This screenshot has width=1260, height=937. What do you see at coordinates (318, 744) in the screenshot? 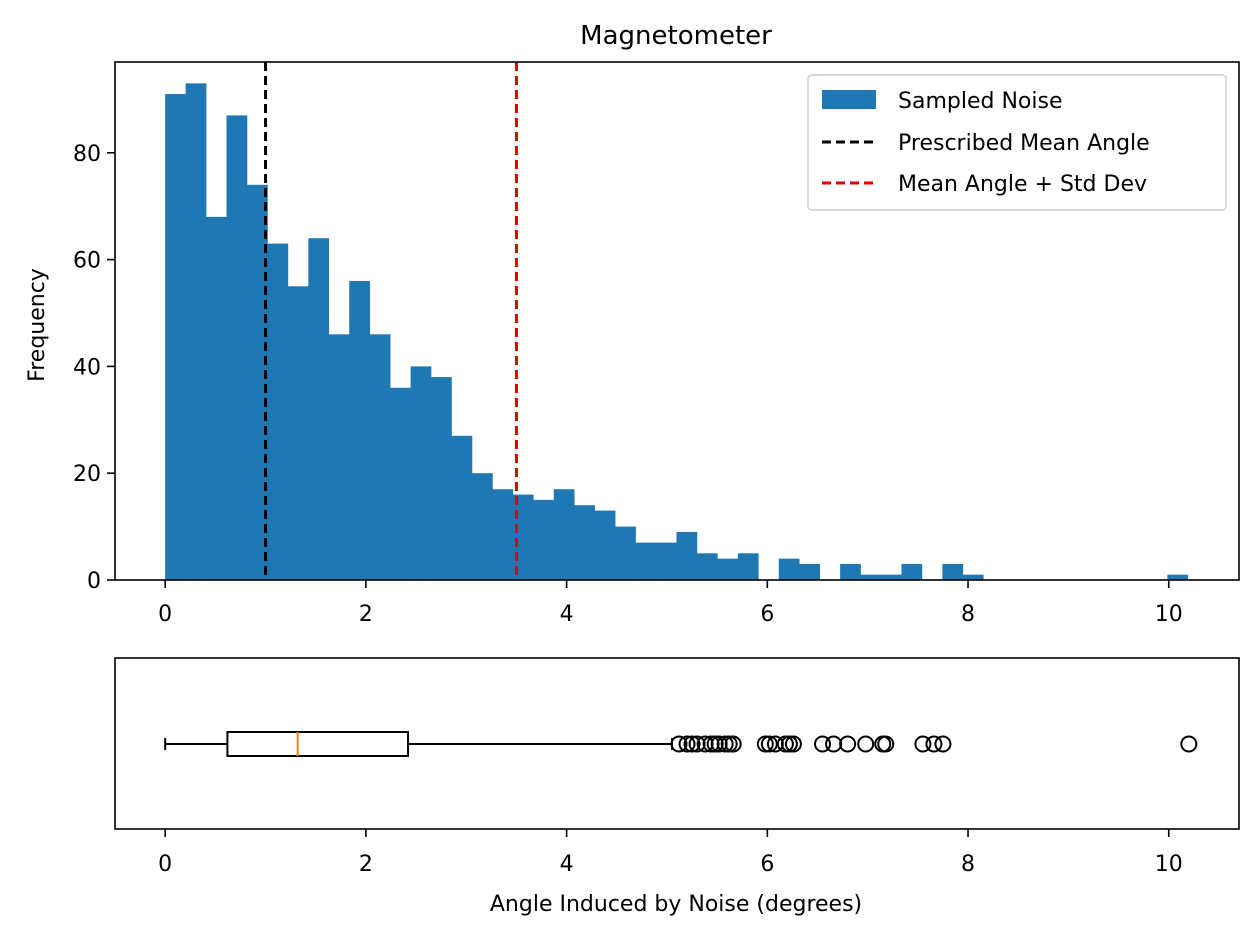
I see `interquartile-box` at bounding box center [318, 744].